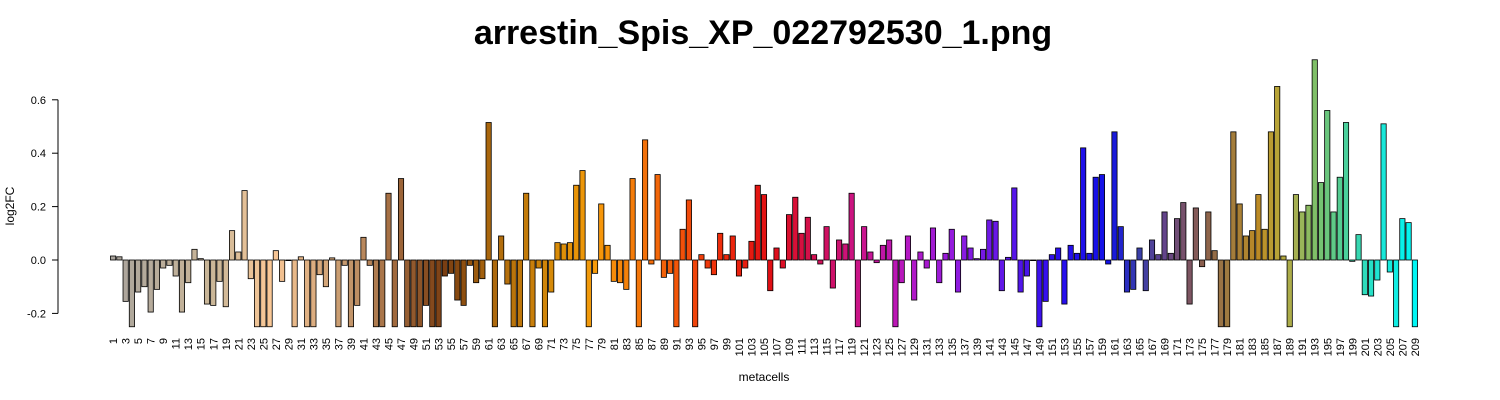  I want to click on x-tick-label: 1, so click(114, 341).